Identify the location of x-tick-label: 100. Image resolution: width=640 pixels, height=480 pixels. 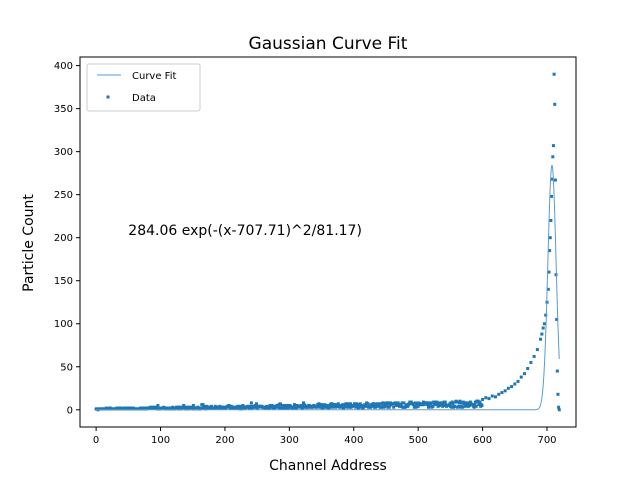
(160, 440).